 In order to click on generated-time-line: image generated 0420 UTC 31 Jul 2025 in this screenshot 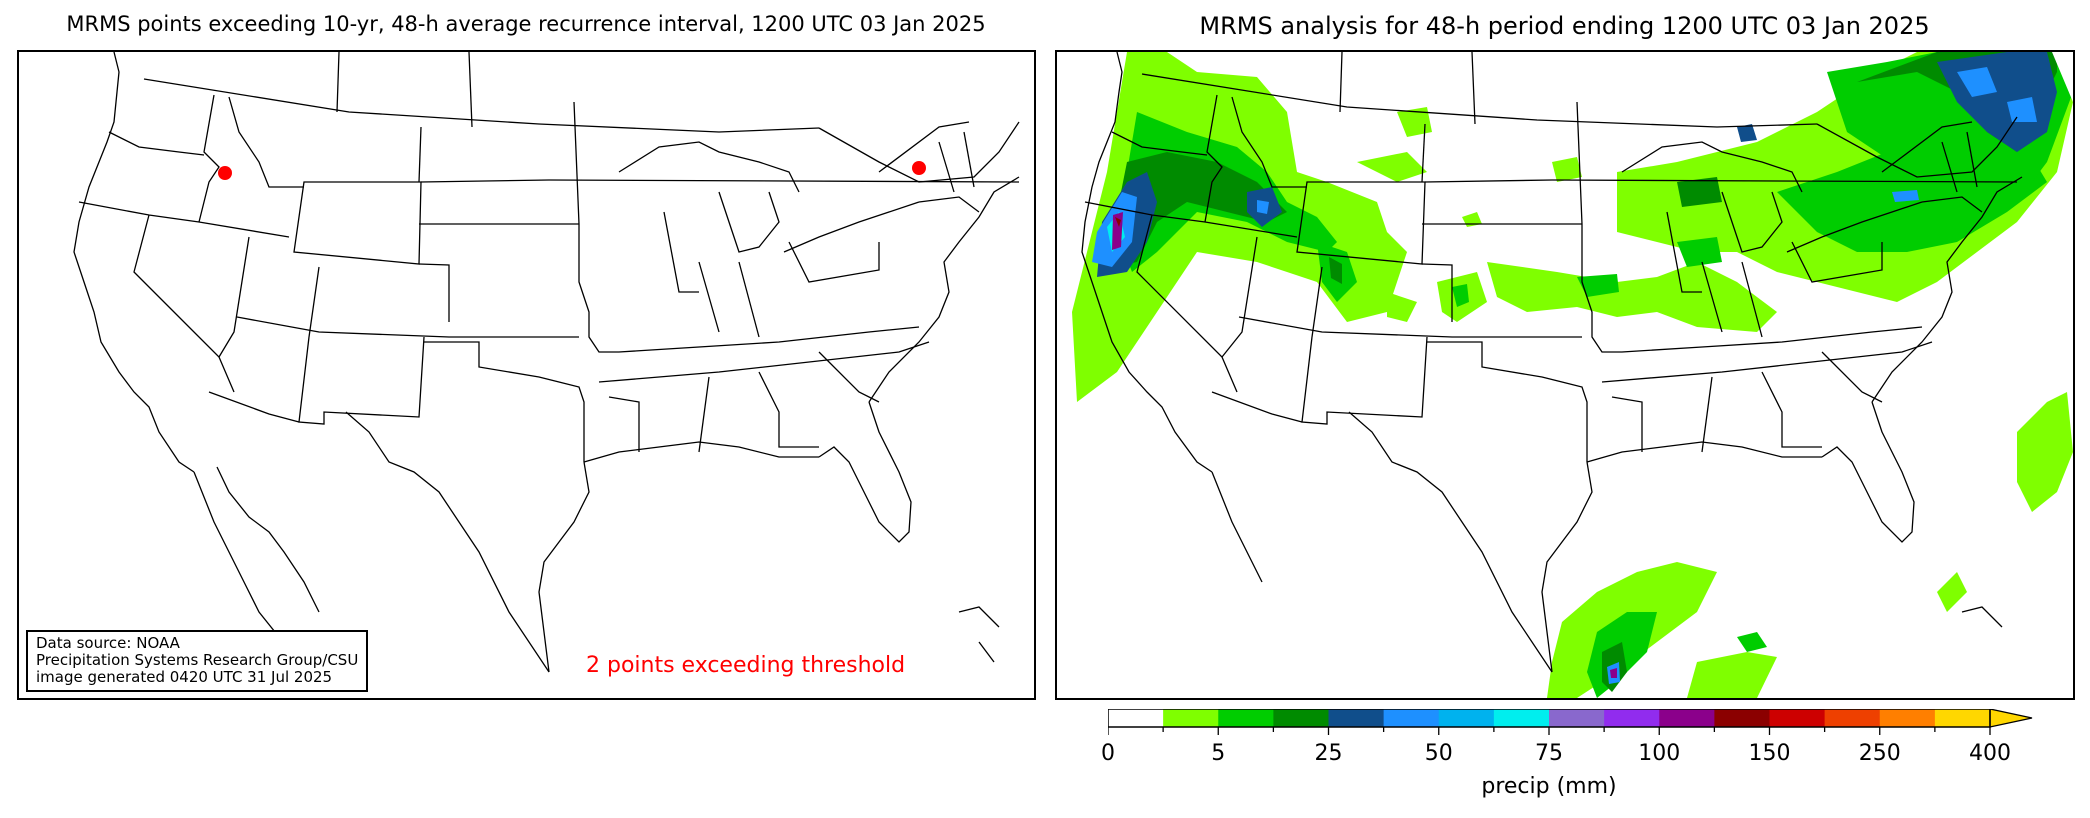, I will do `click(184, 677)`.